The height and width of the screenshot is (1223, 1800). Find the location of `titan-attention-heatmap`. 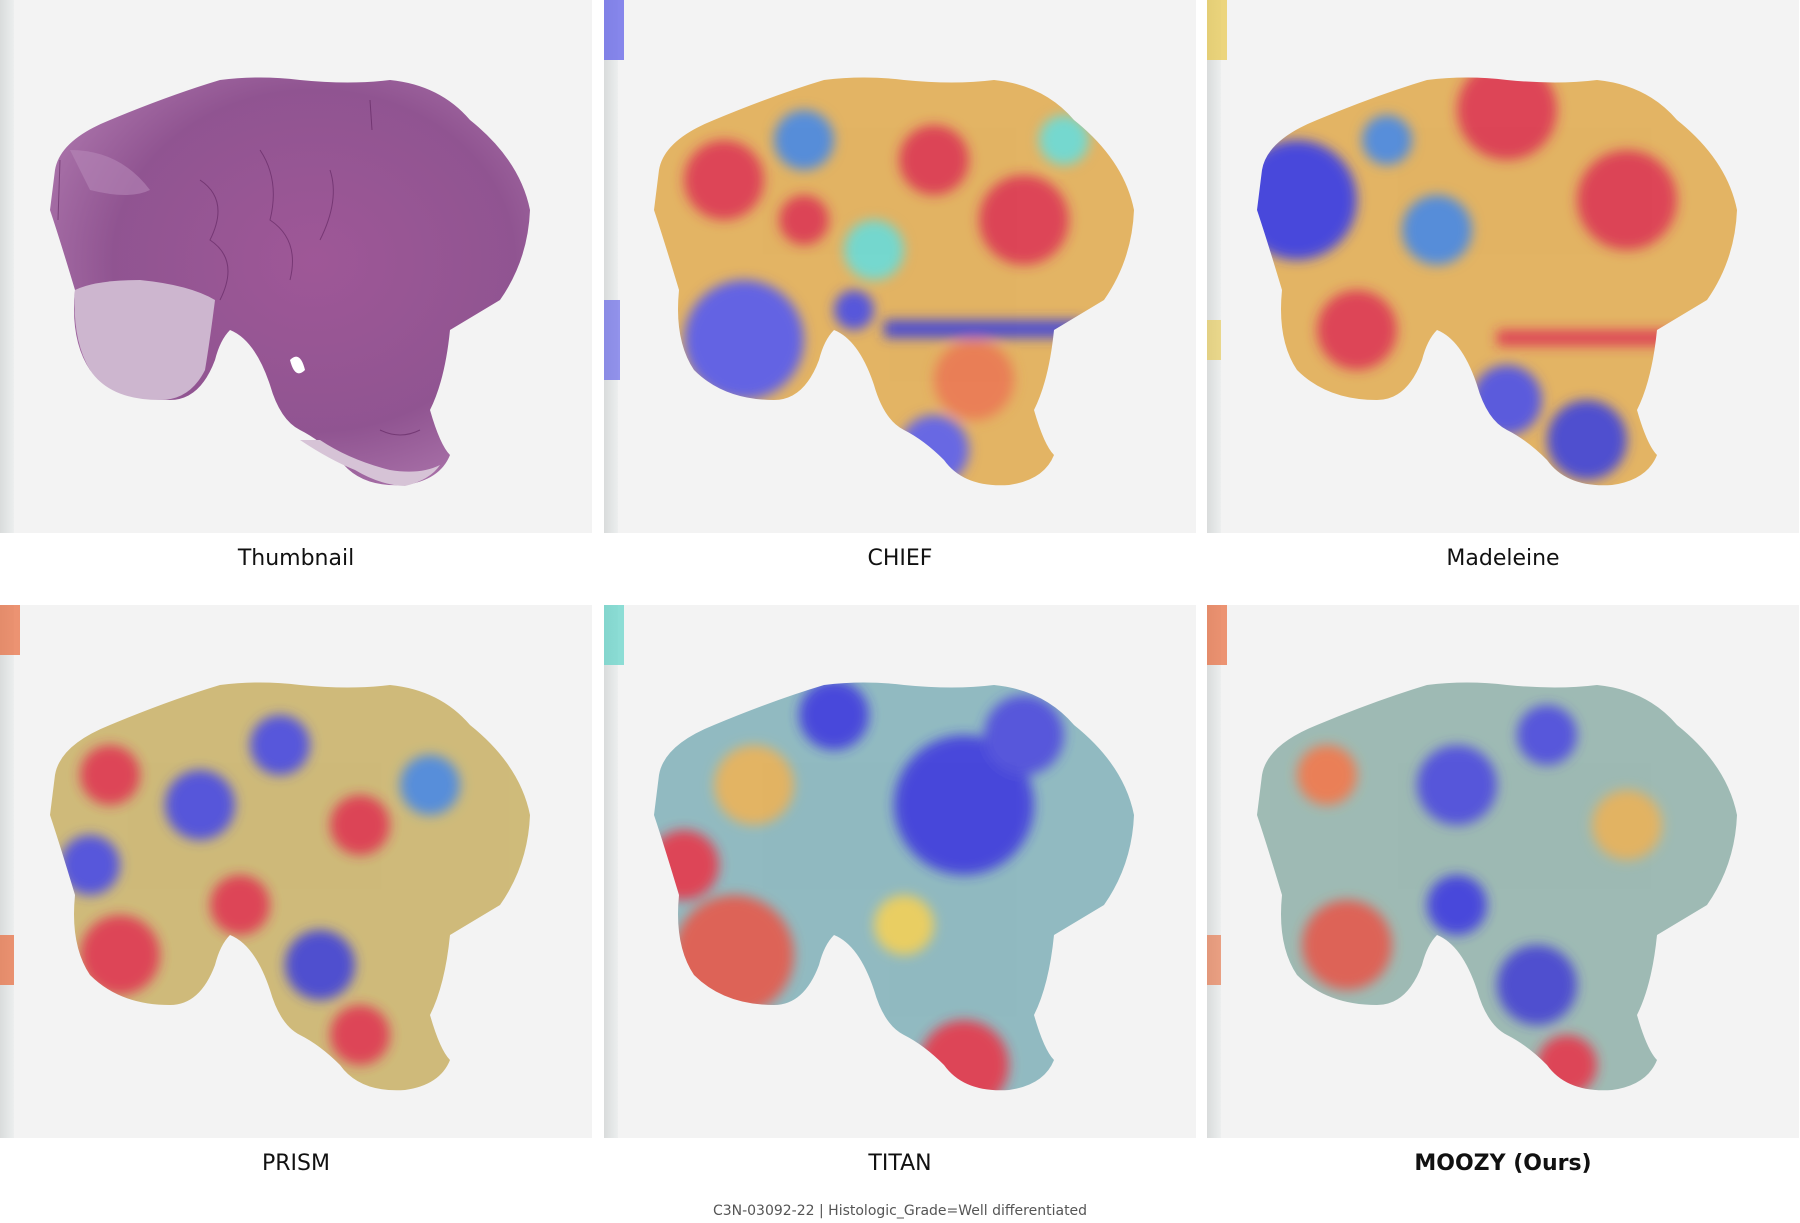

titan-attention-heatmap is located at coordinates (869, 848).